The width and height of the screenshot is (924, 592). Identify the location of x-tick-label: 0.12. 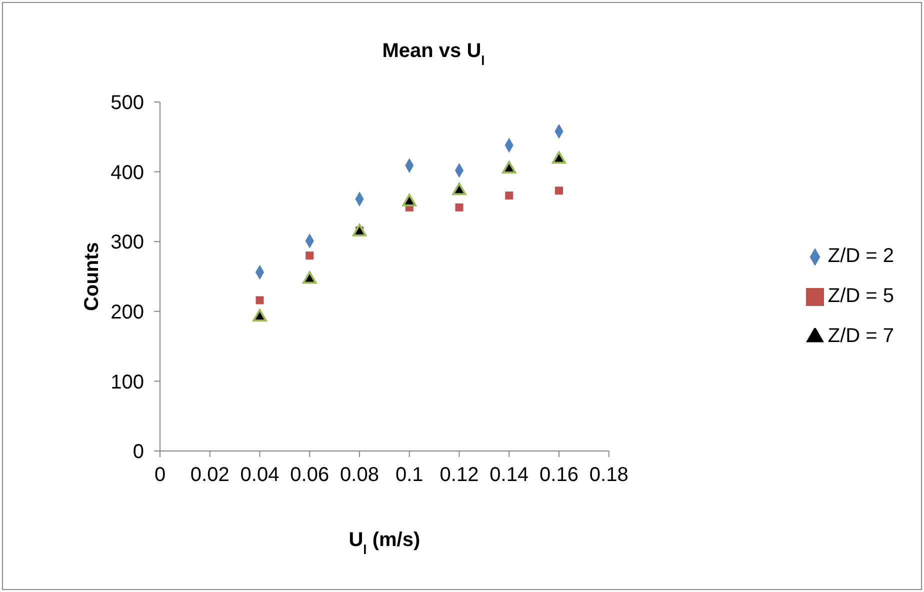
(459, 475).